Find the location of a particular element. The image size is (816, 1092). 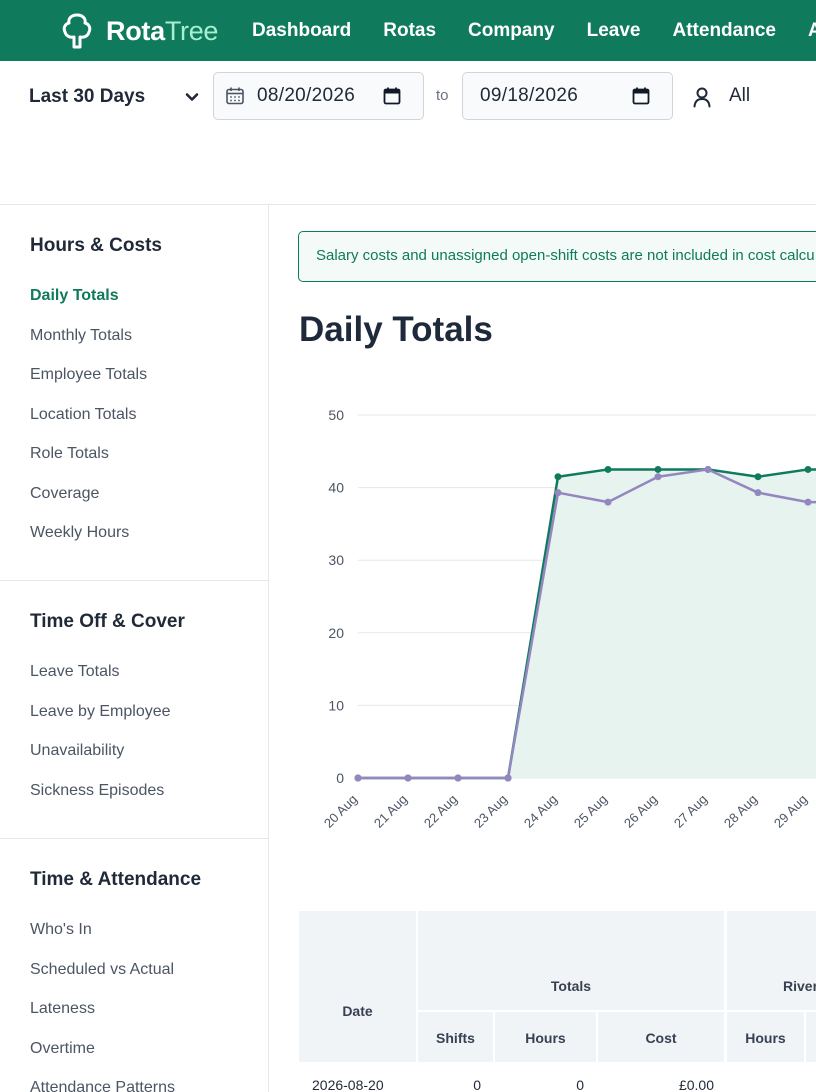

chart-y-tick-label: 0 is located at coordinates (340, 778).